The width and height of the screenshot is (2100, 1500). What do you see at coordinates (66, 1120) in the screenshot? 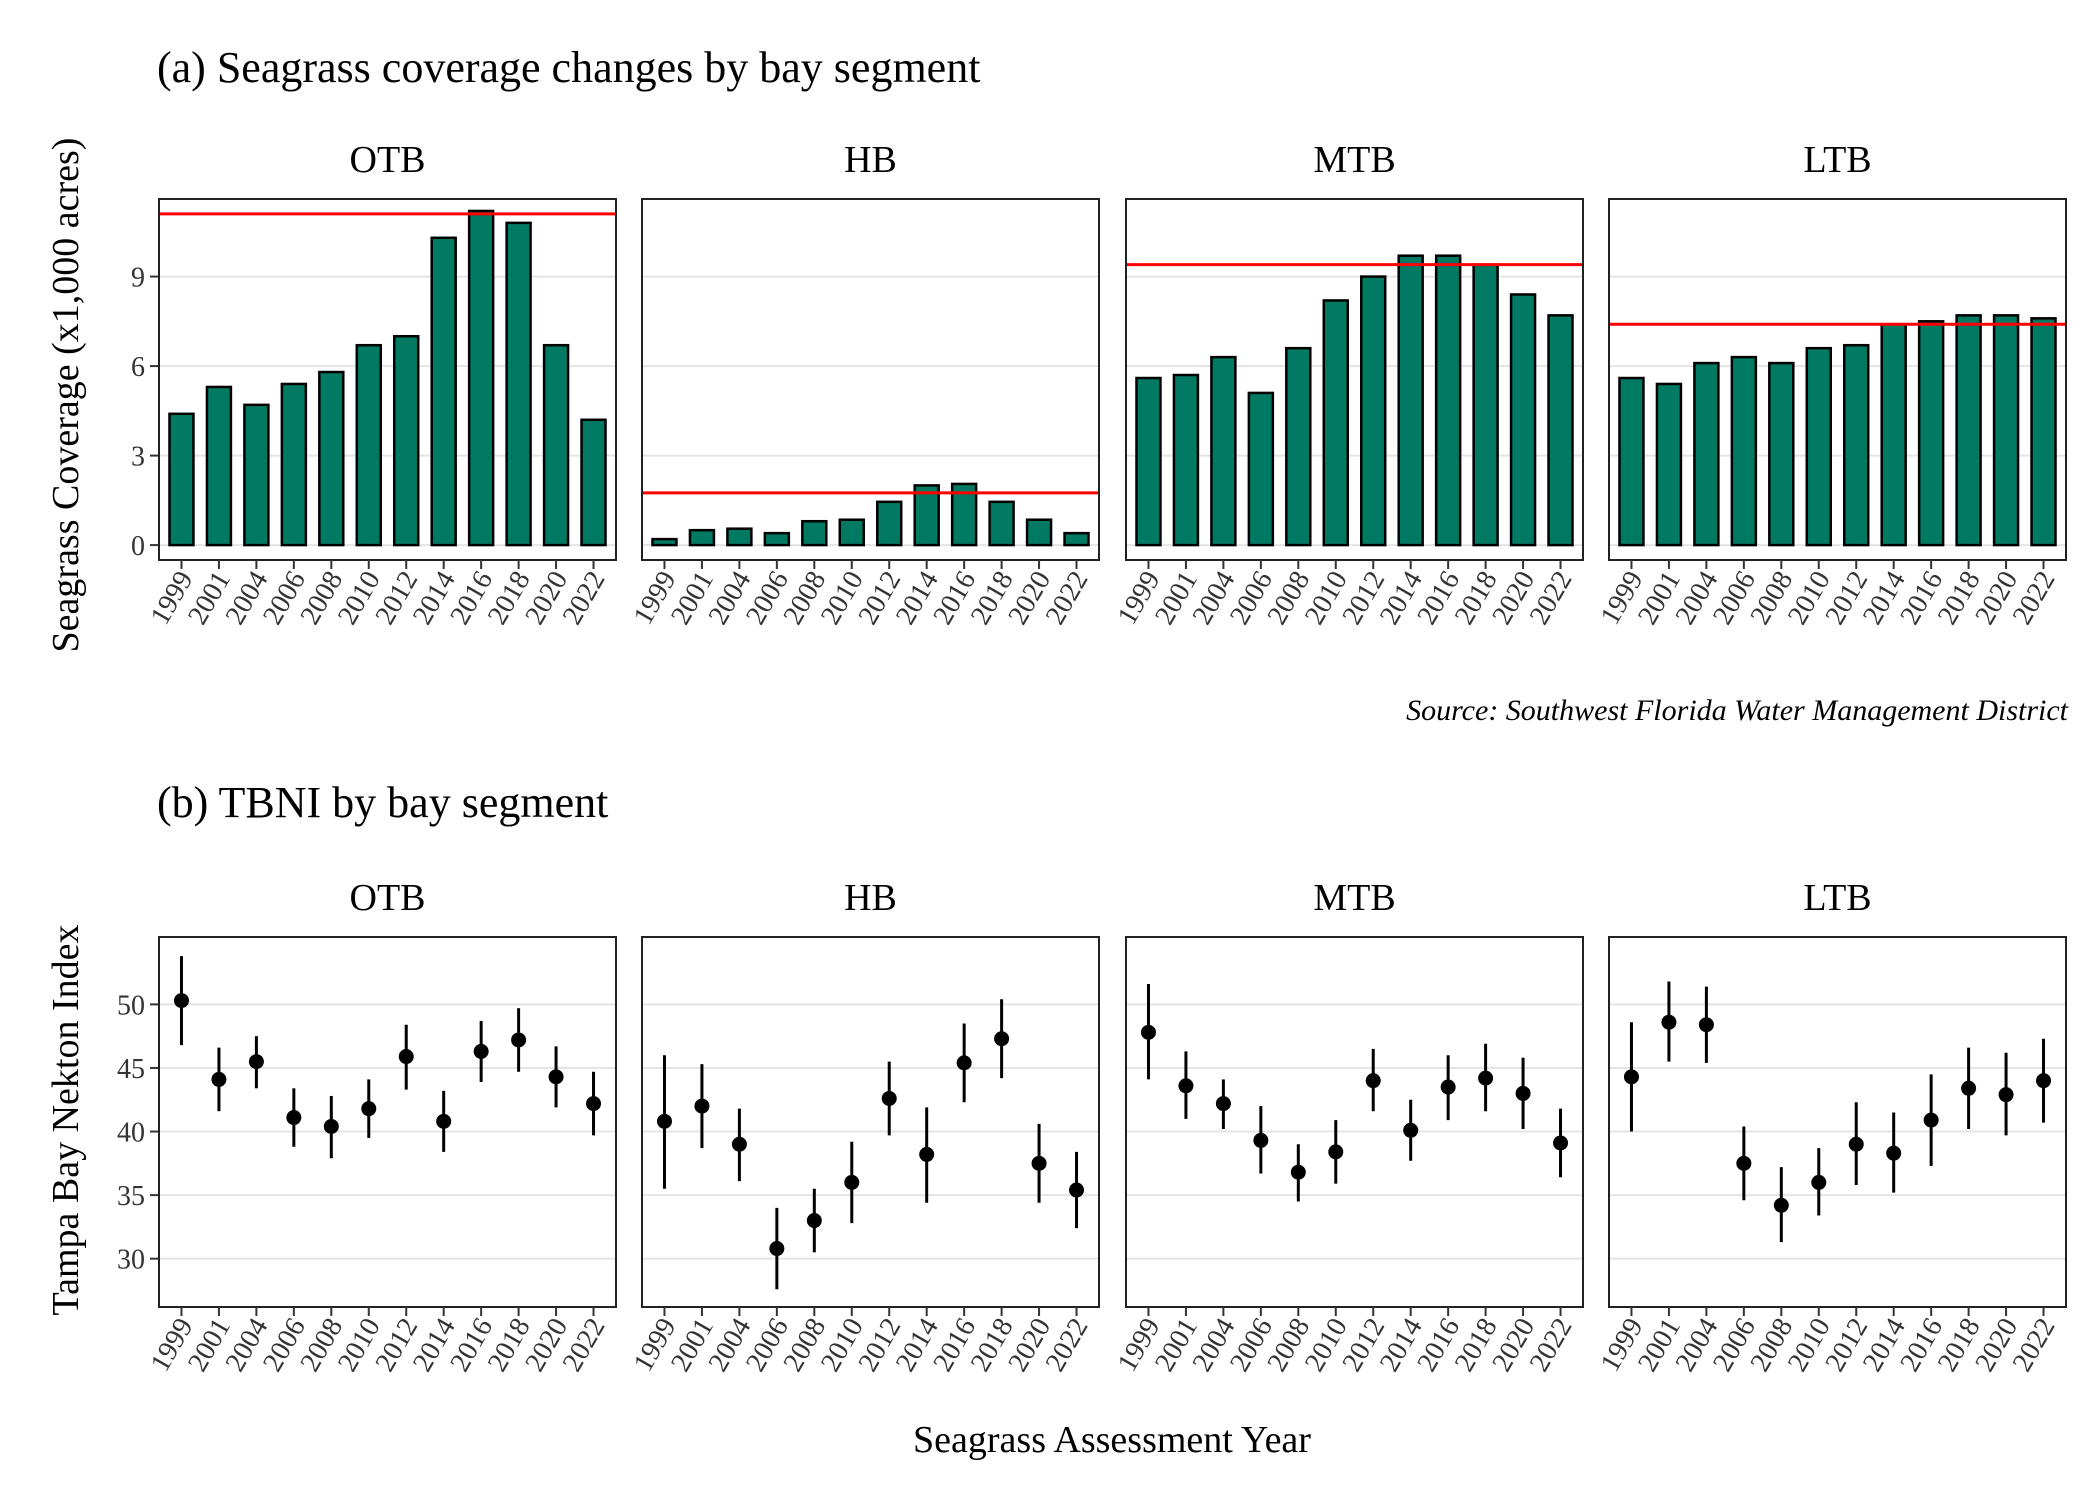
I see `chart-b-ylabel: Tampa Bay Nekton Index` at bounding box center [66, 1120].